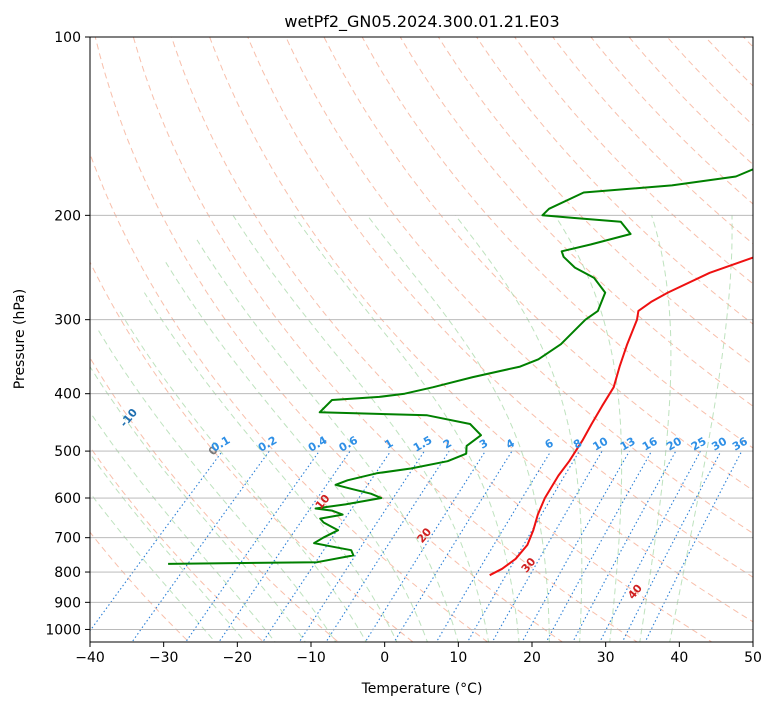  I want to click on mixing-ratio-label: 20, so click(674, 443).